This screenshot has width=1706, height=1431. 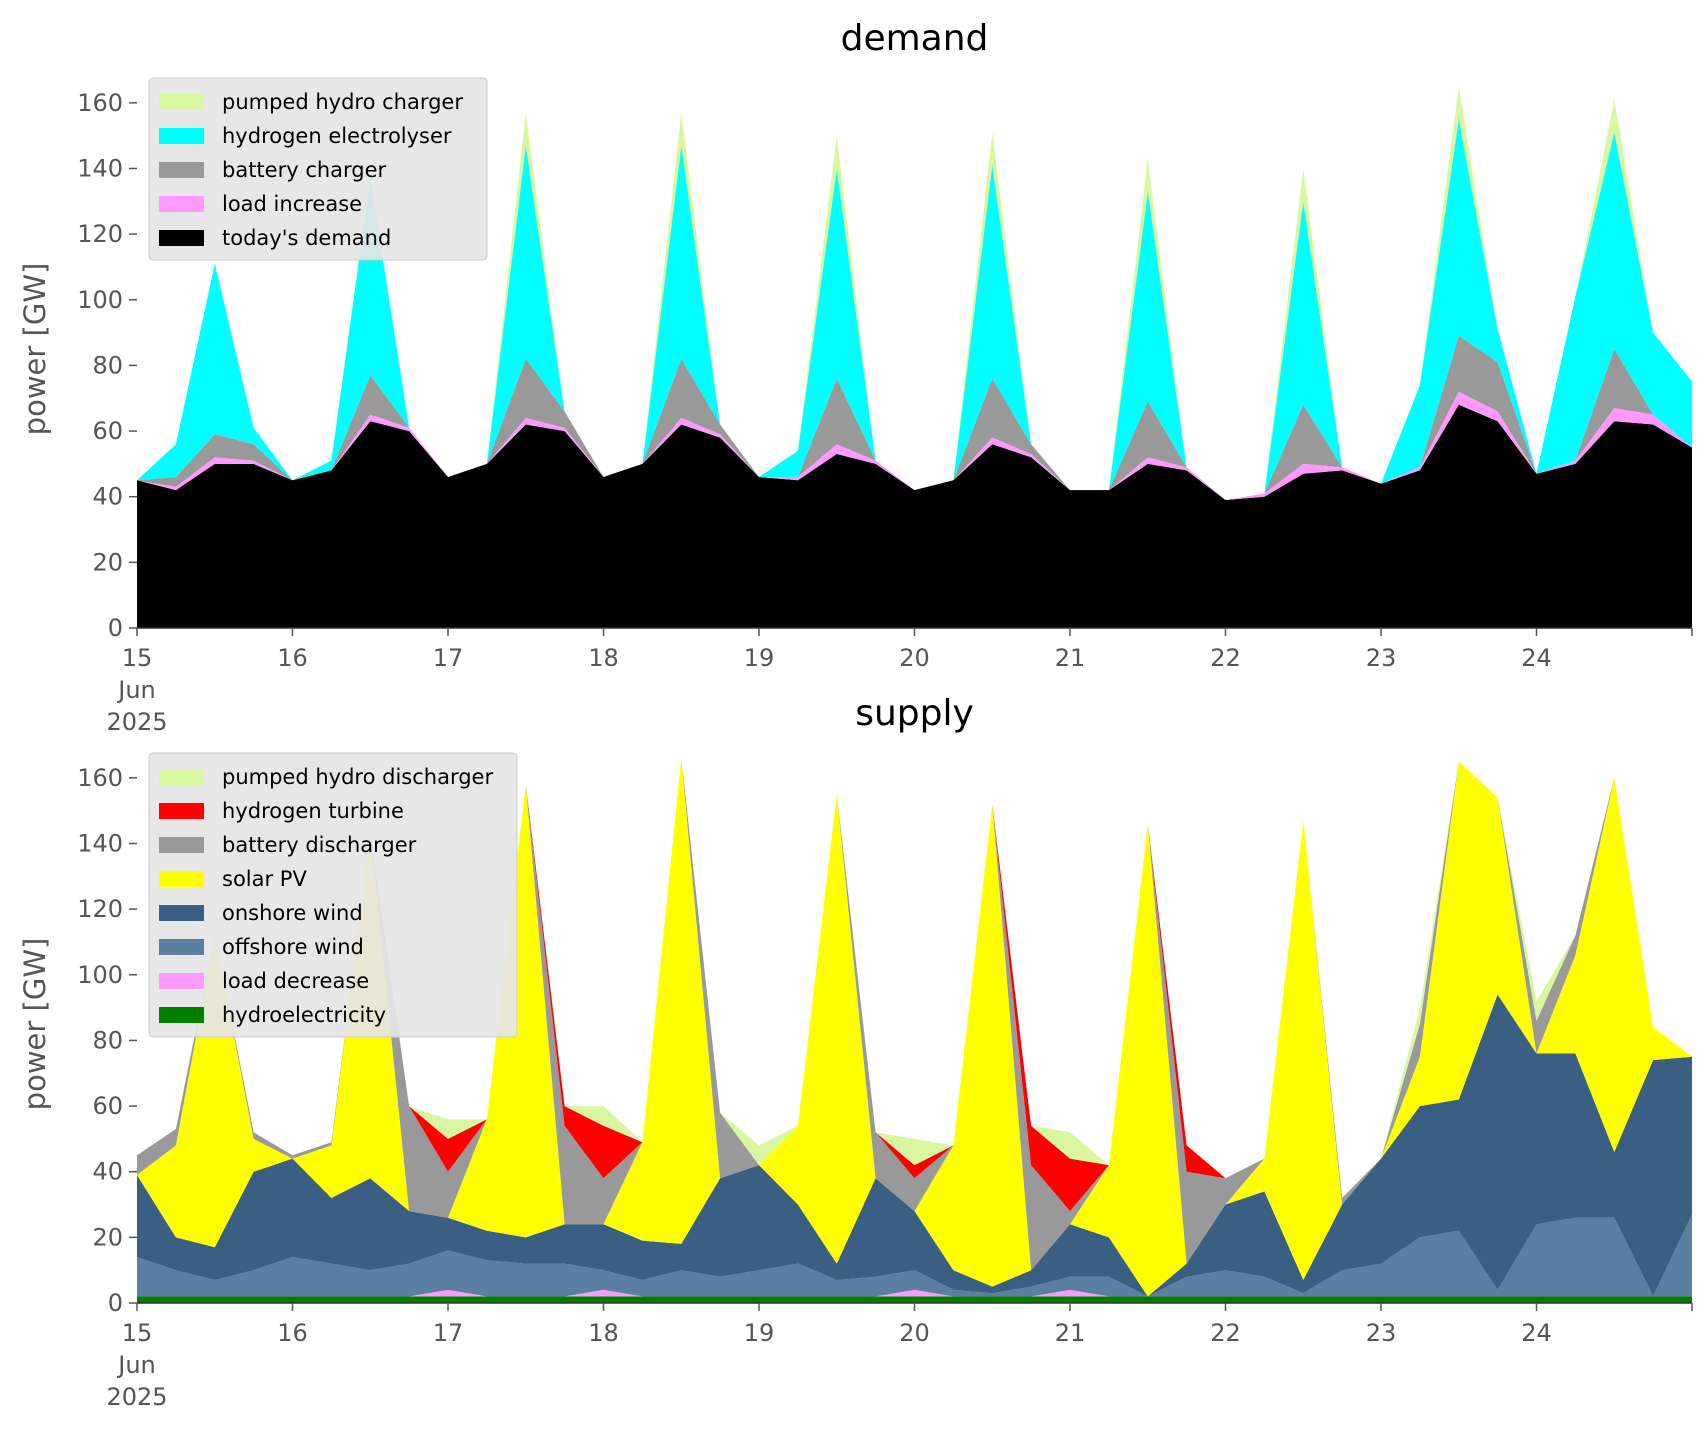 What do you see at coordinates (293, 947) in the screenshot?
I see `legend-label: offshore wind` at bounding box center [293, 947].